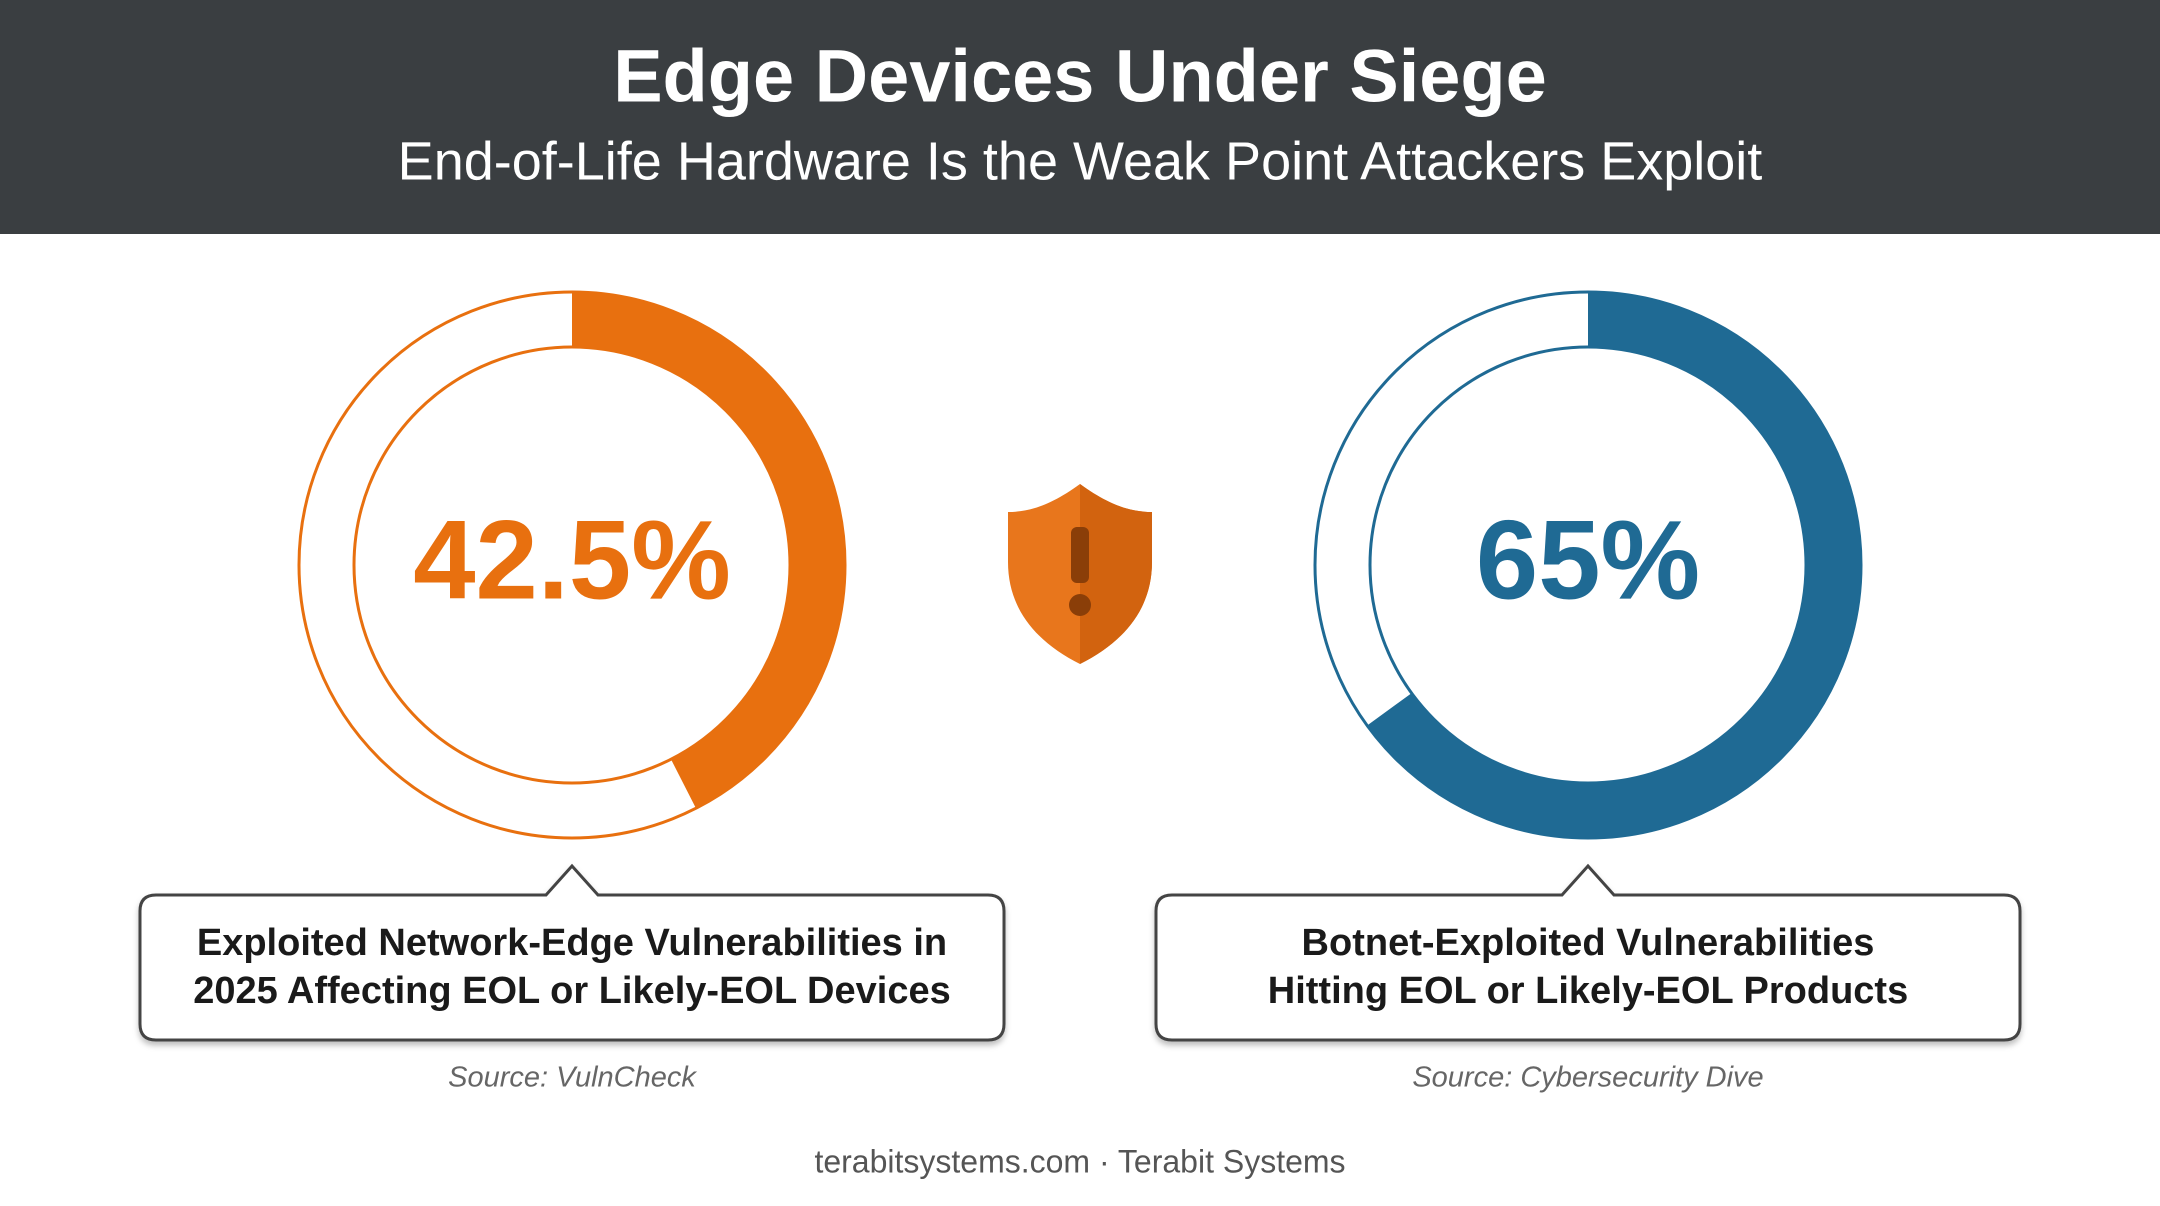  I want to click on value-label: 65%, so click(1588, 560).